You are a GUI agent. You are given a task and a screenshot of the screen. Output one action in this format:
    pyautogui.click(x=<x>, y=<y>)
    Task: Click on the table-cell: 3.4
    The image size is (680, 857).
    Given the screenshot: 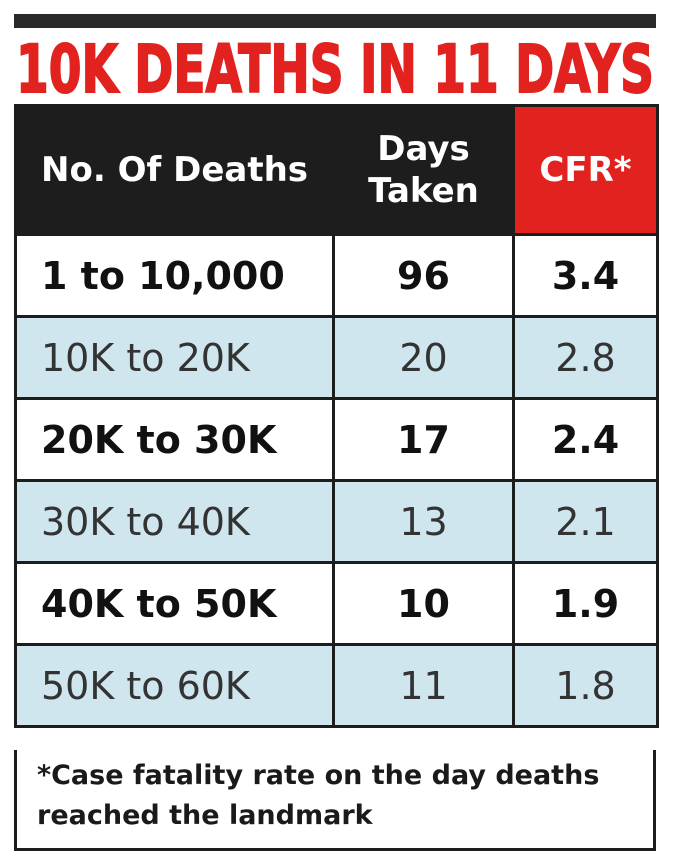 What is the action you would take?
    pyautogui.click(x=585, y=275)
    